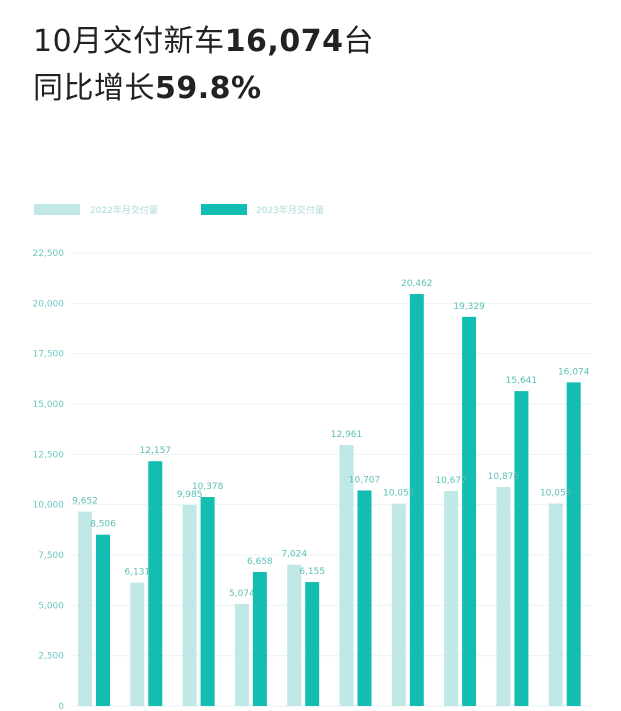 The image size is (621, 711). I want to click on headline-line-2-prefix: 同比增长, so click(94, 88).